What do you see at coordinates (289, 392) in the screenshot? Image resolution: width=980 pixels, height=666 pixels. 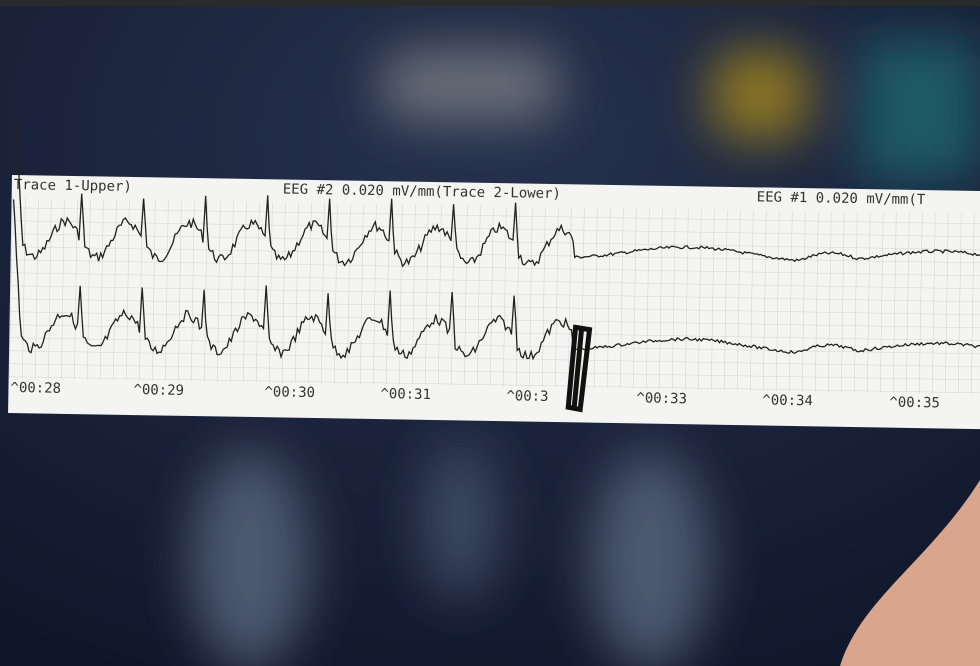 I see `time-mark: ^00:30` at bounding box center [289, 392].